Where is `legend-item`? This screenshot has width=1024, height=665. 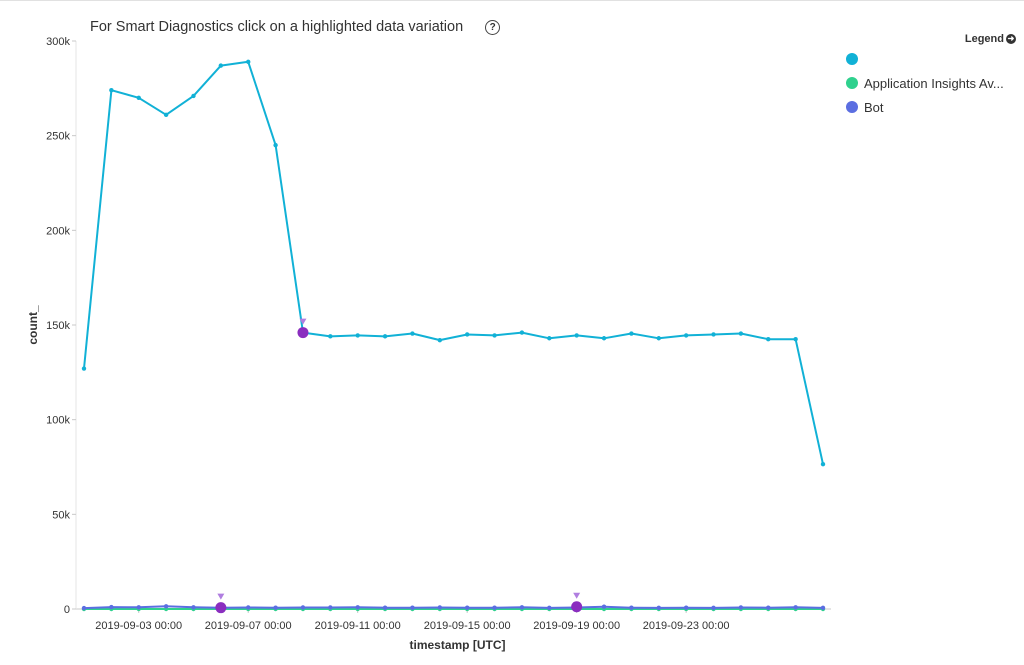 legend-item is located at coordinates (931, 59).